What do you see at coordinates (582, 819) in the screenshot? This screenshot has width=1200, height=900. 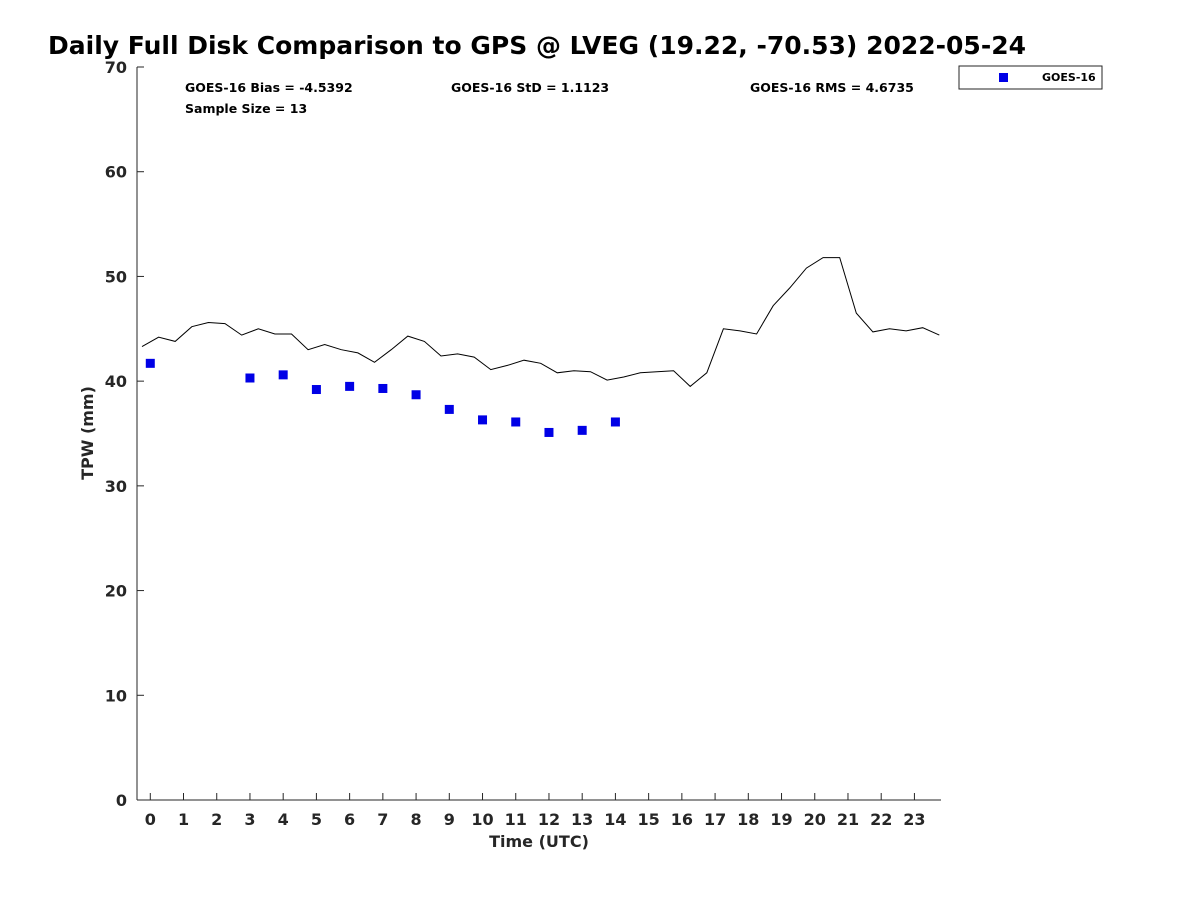 I see `x-tick-label: 13` at bounding box center [582, 819].